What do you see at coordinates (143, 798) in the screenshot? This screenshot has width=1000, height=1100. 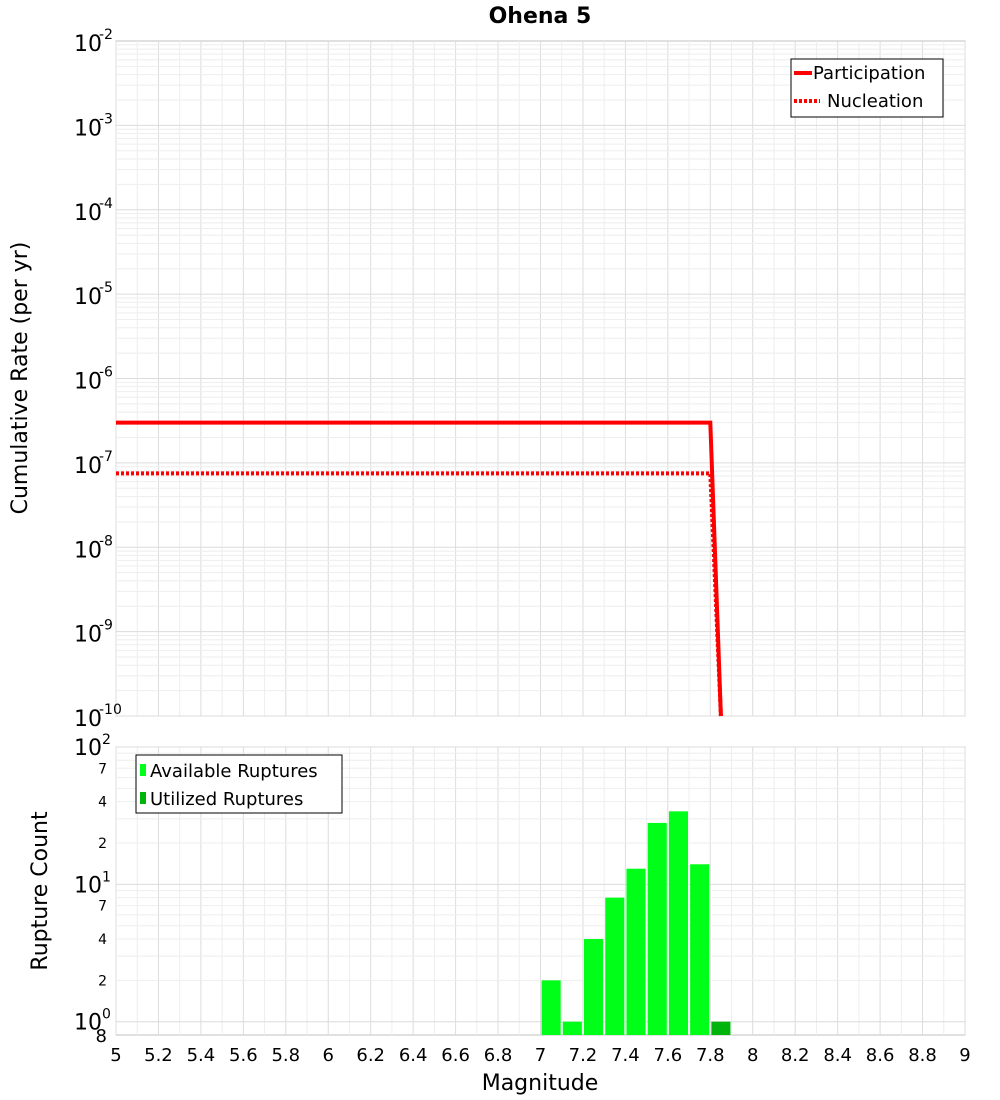 I see `legend-utilized-swatch` at bounding box center [143, 798].